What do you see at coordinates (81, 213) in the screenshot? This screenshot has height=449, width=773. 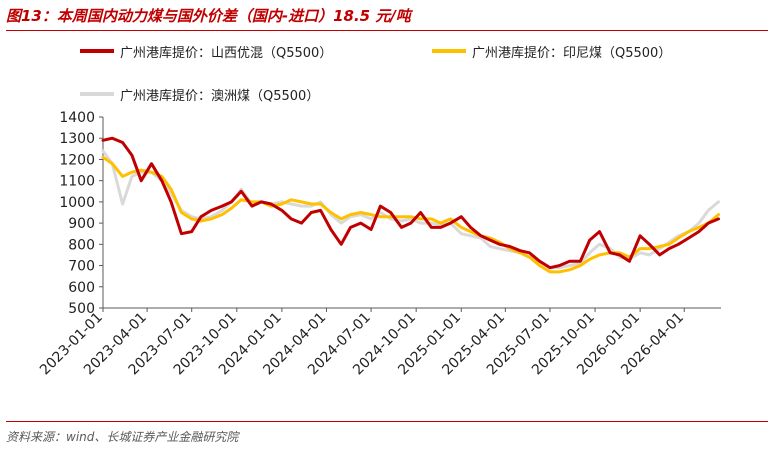 I see `y-axis: 500 600 700 800 900 1000 1100 1200 1300 1400` at bounding box center [81, 213].